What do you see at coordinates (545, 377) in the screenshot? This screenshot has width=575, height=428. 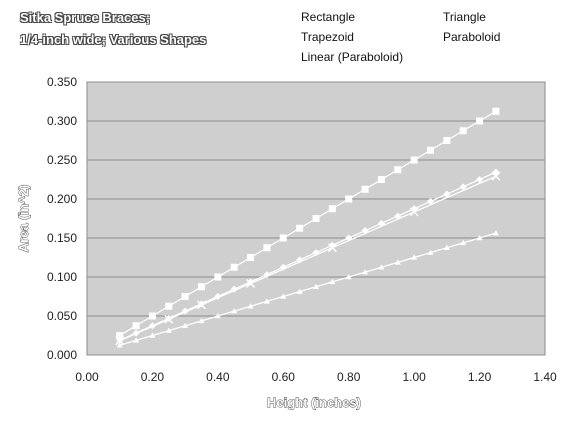 I see `x-tick-label: 1.40` at bounding box center [545, 377].